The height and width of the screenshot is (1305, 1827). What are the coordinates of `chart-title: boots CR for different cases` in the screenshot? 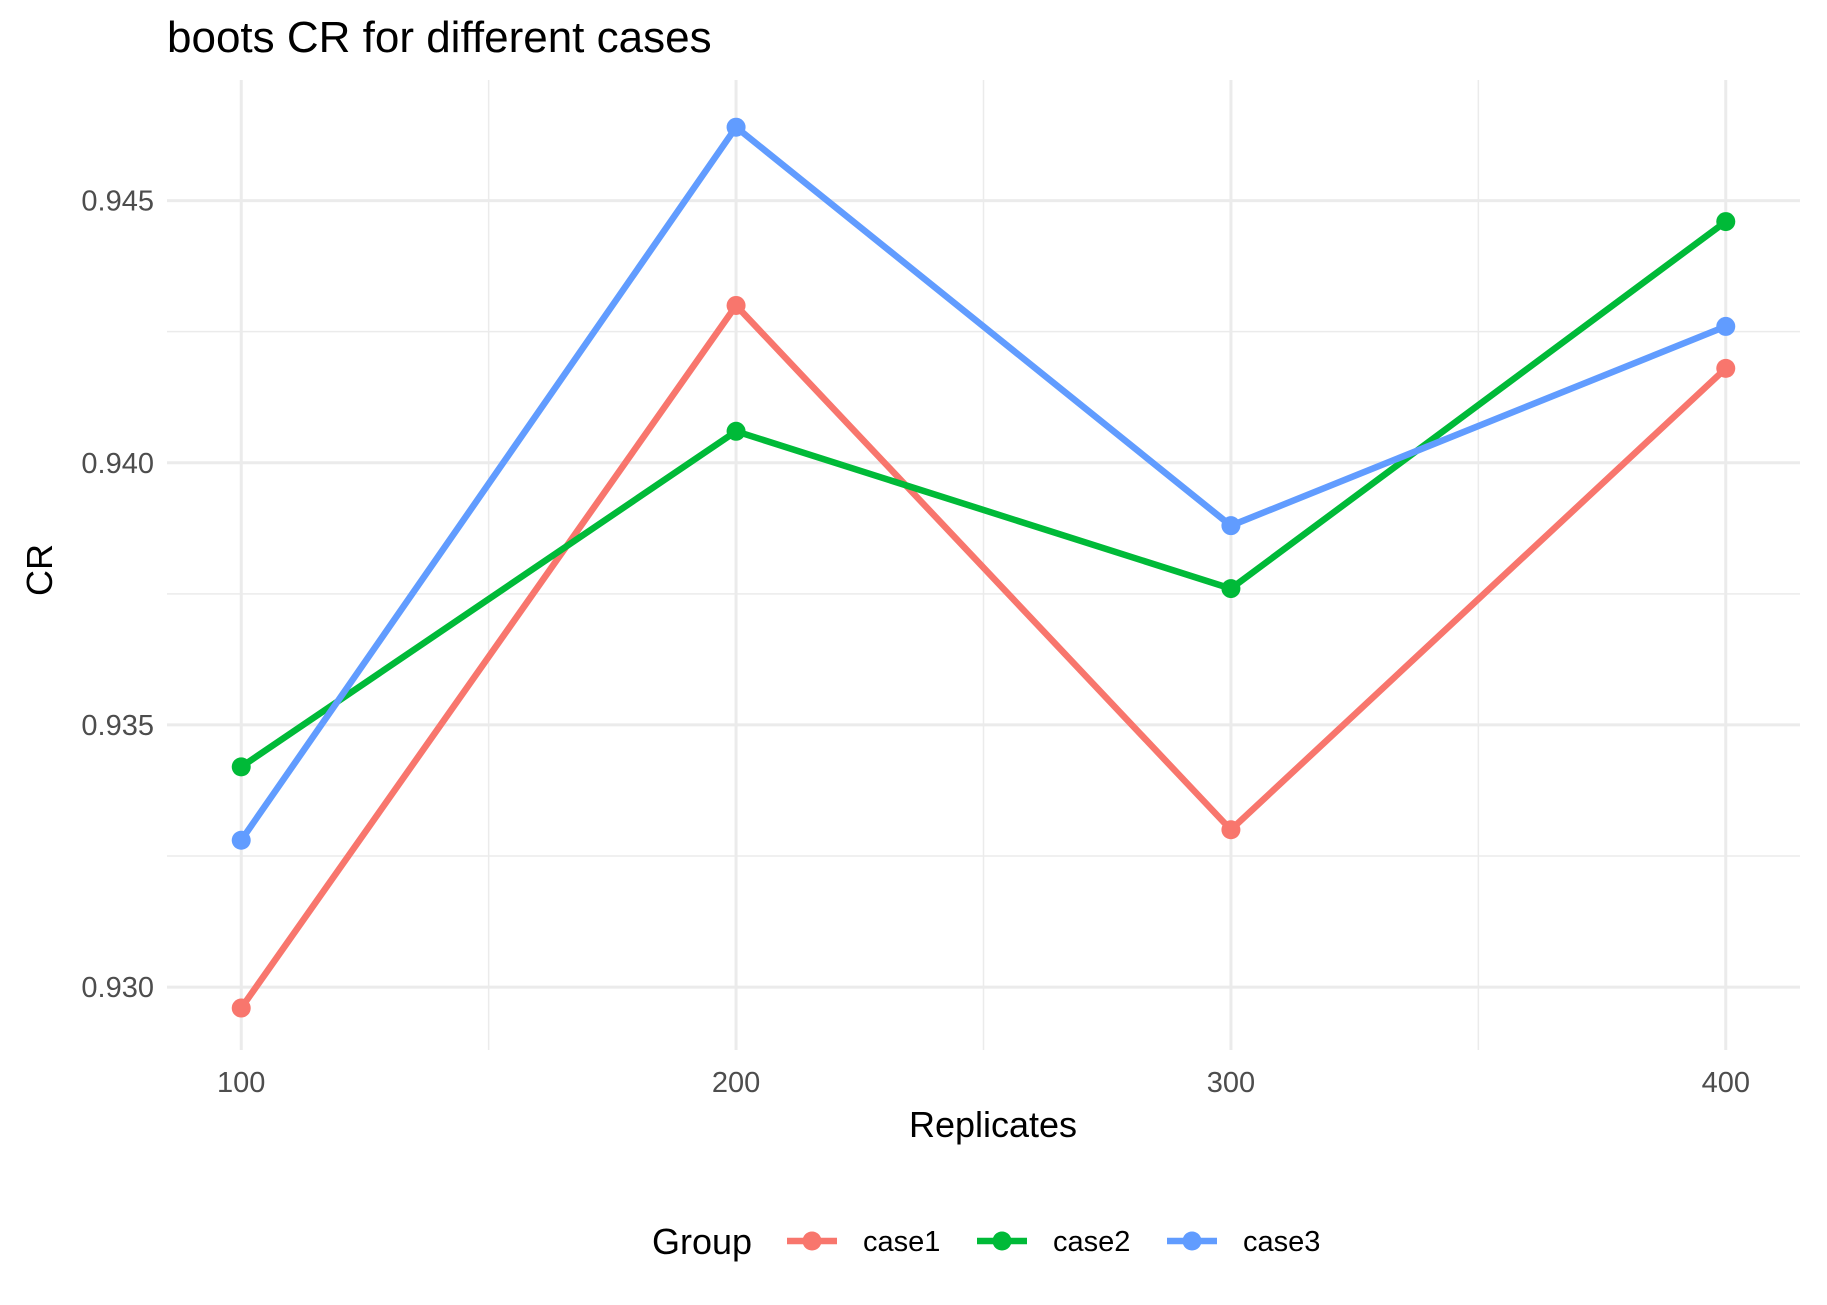 It's located at (439, 37).